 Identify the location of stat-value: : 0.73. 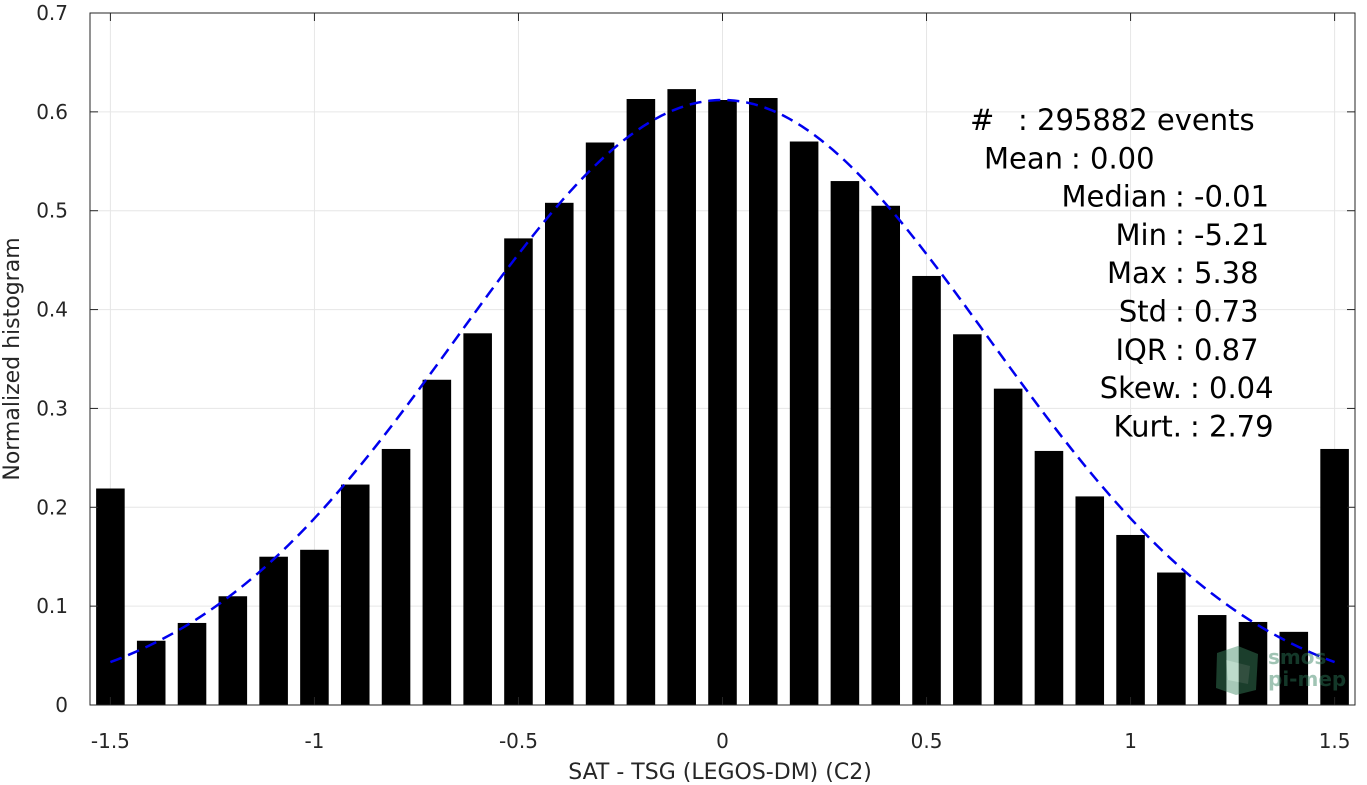
(1217, 312).